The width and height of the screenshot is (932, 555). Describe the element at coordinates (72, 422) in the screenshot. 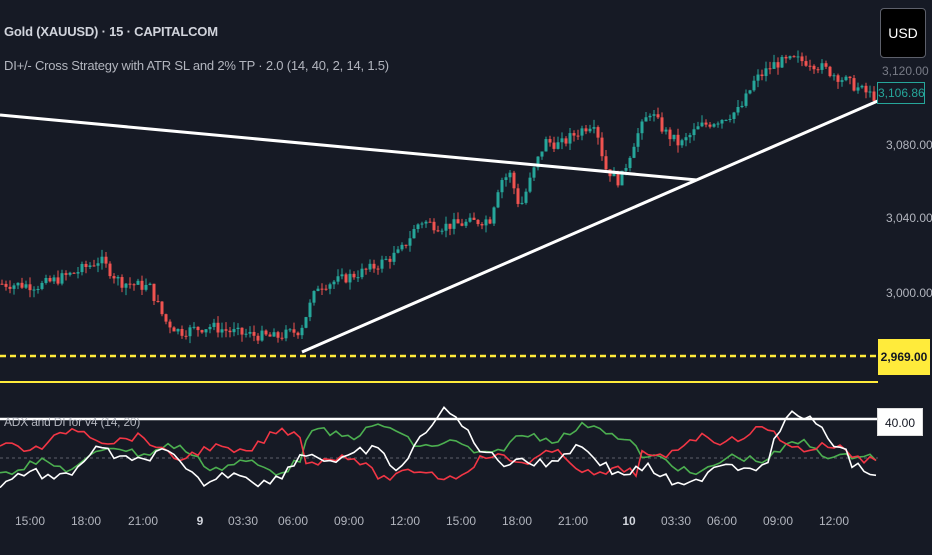

I see `indicator-legend: ADX and DI for v4 (14, 20)` at that location.